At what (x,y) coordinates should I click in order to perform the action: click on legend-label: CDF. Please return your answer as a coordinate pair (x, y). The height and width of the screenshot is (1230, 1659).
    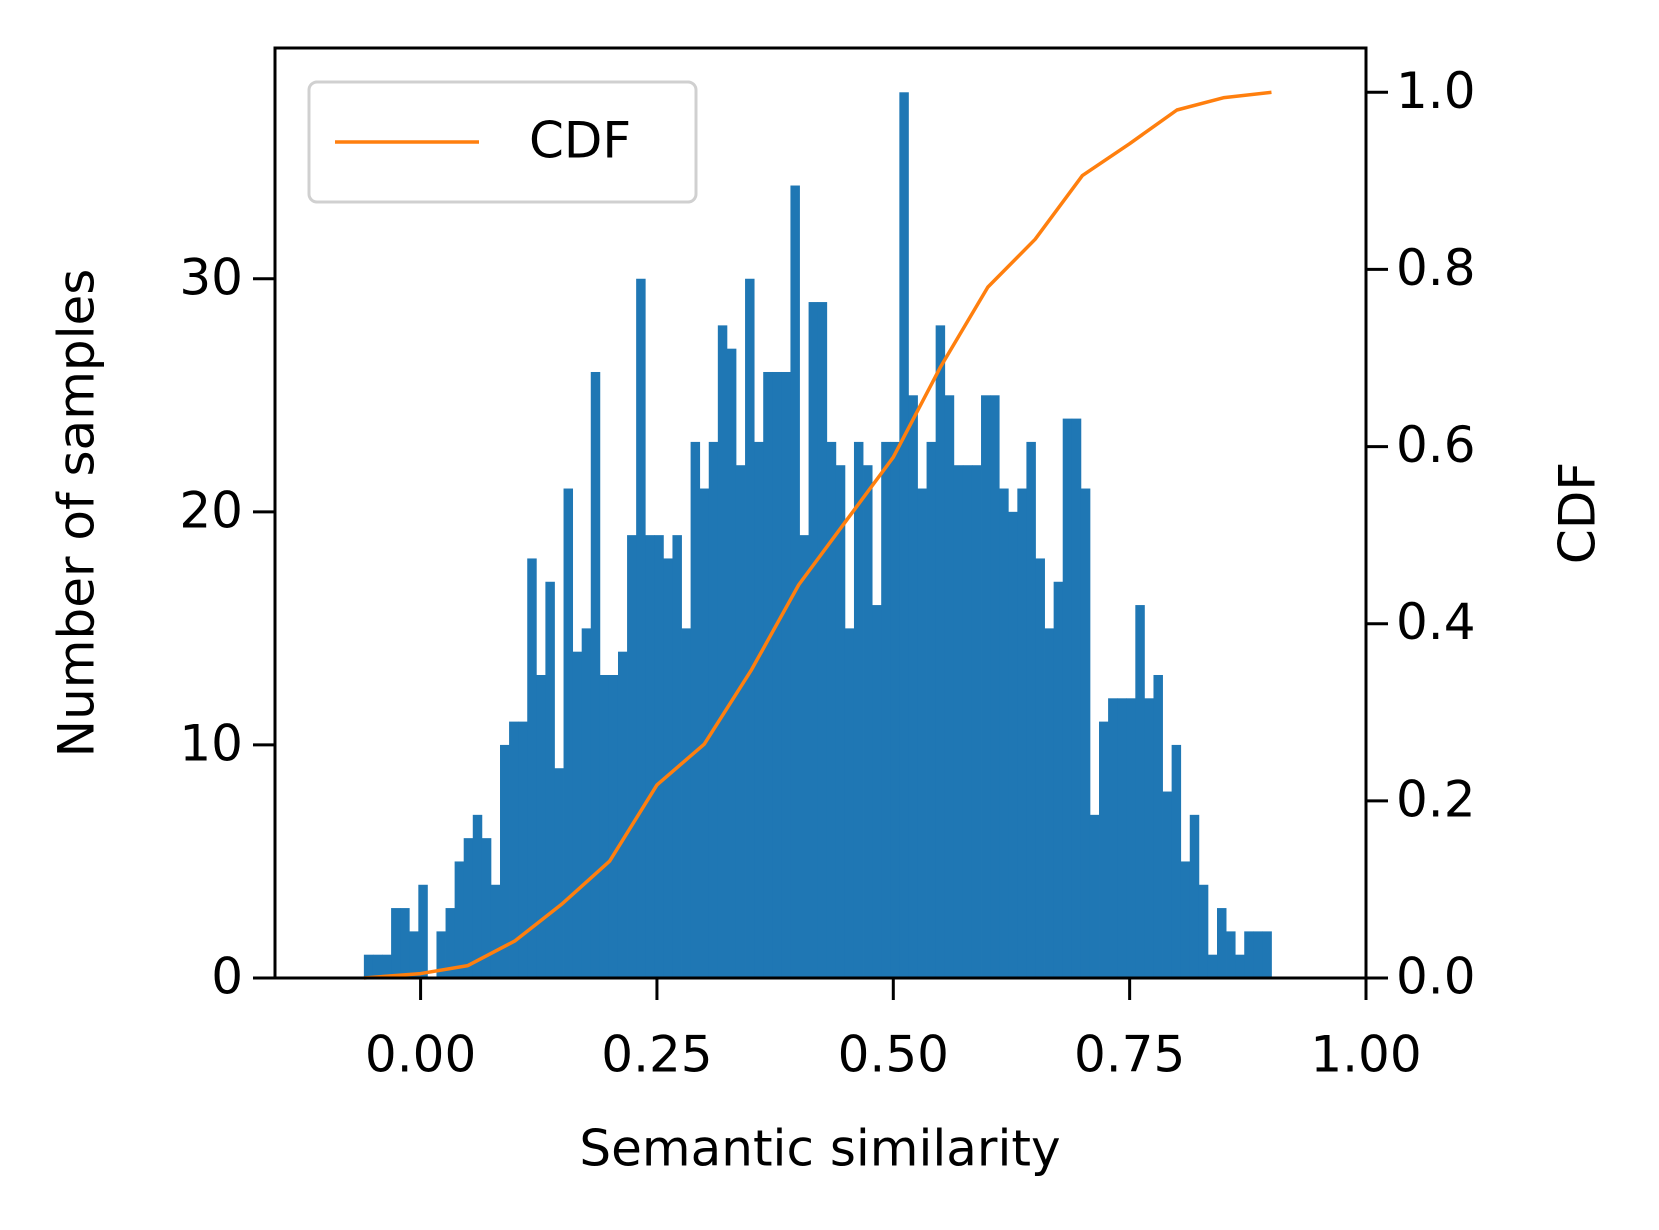
    Looking at the image, I should click on (580, 141).